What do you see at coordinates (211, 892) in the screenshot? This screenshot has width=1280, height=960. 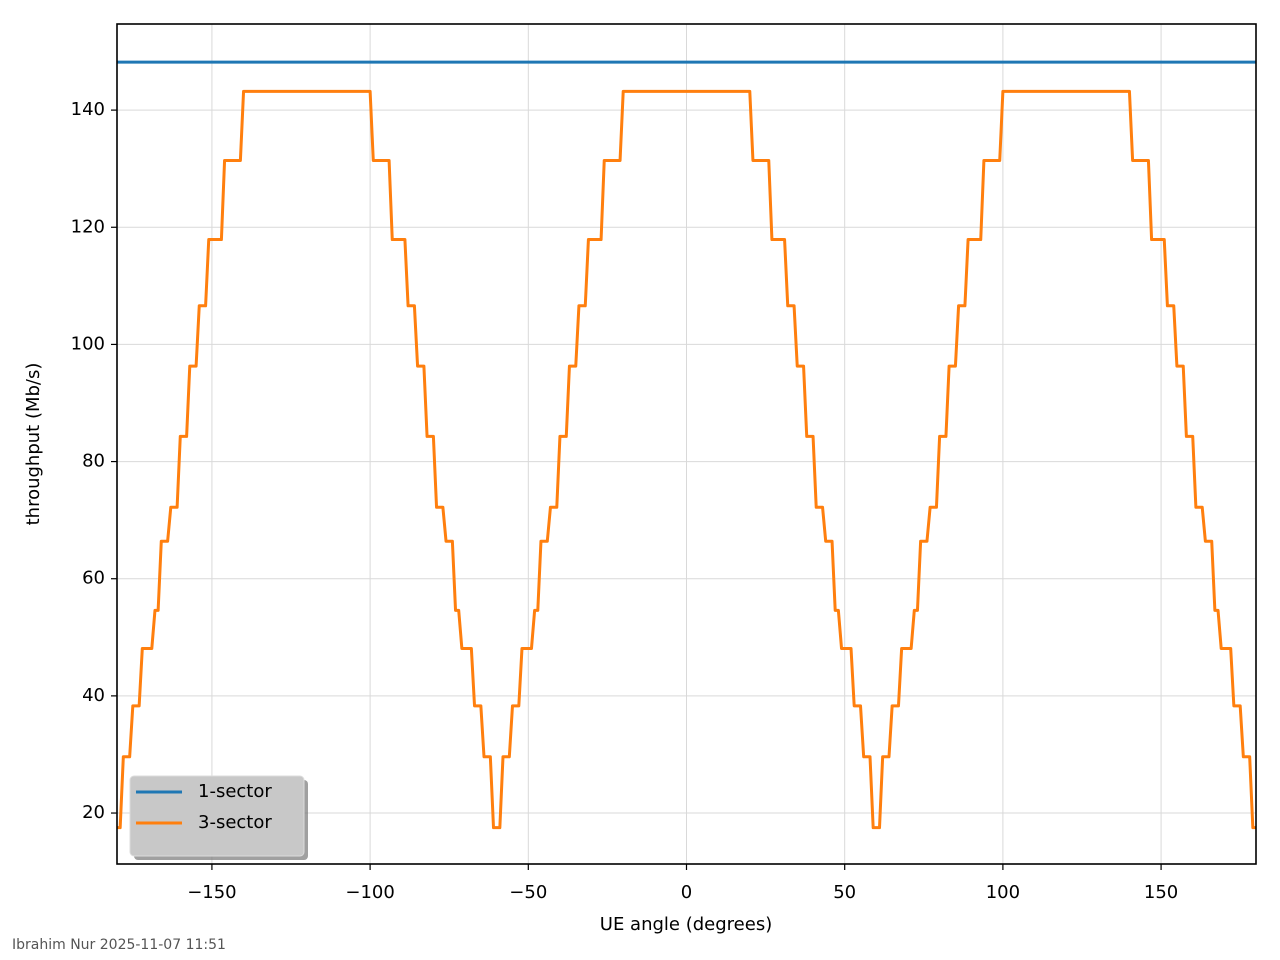 I see `x-tick-label: −150` at bounding box center [211, 892].